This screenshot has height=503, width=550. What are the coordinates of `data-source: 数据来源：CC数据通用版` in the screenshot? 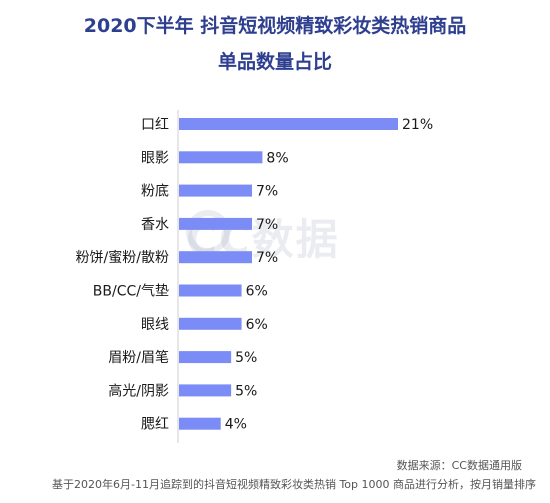 It's located at (459, 465).